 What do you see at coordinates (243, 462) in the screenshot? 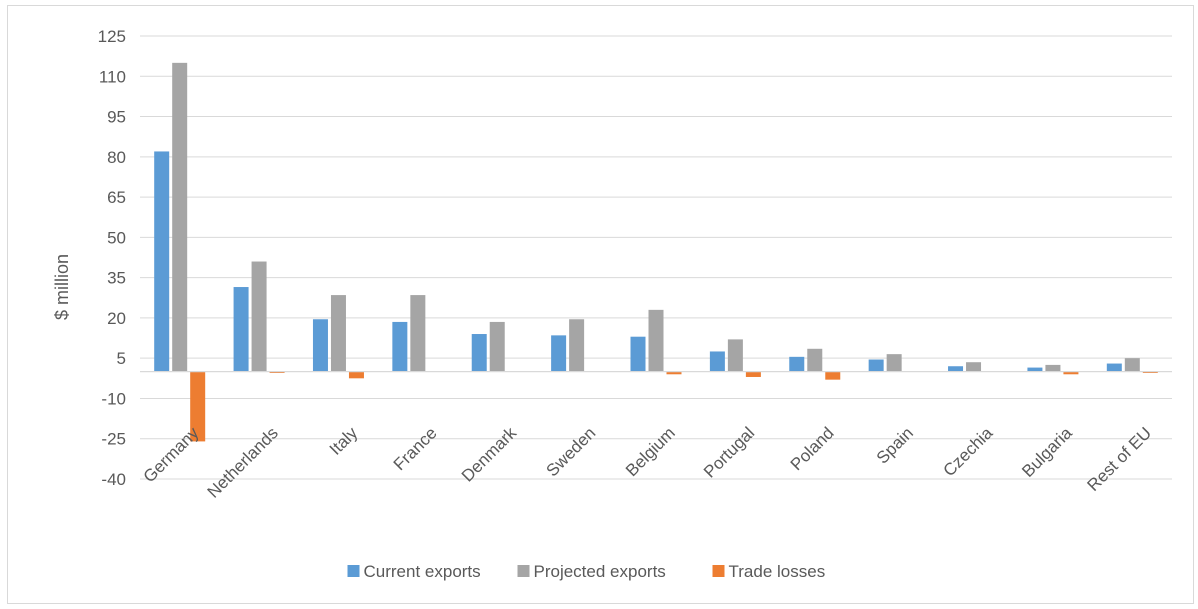
I see `x-tick-label: Netherlands` at bounding box center [243, 462].